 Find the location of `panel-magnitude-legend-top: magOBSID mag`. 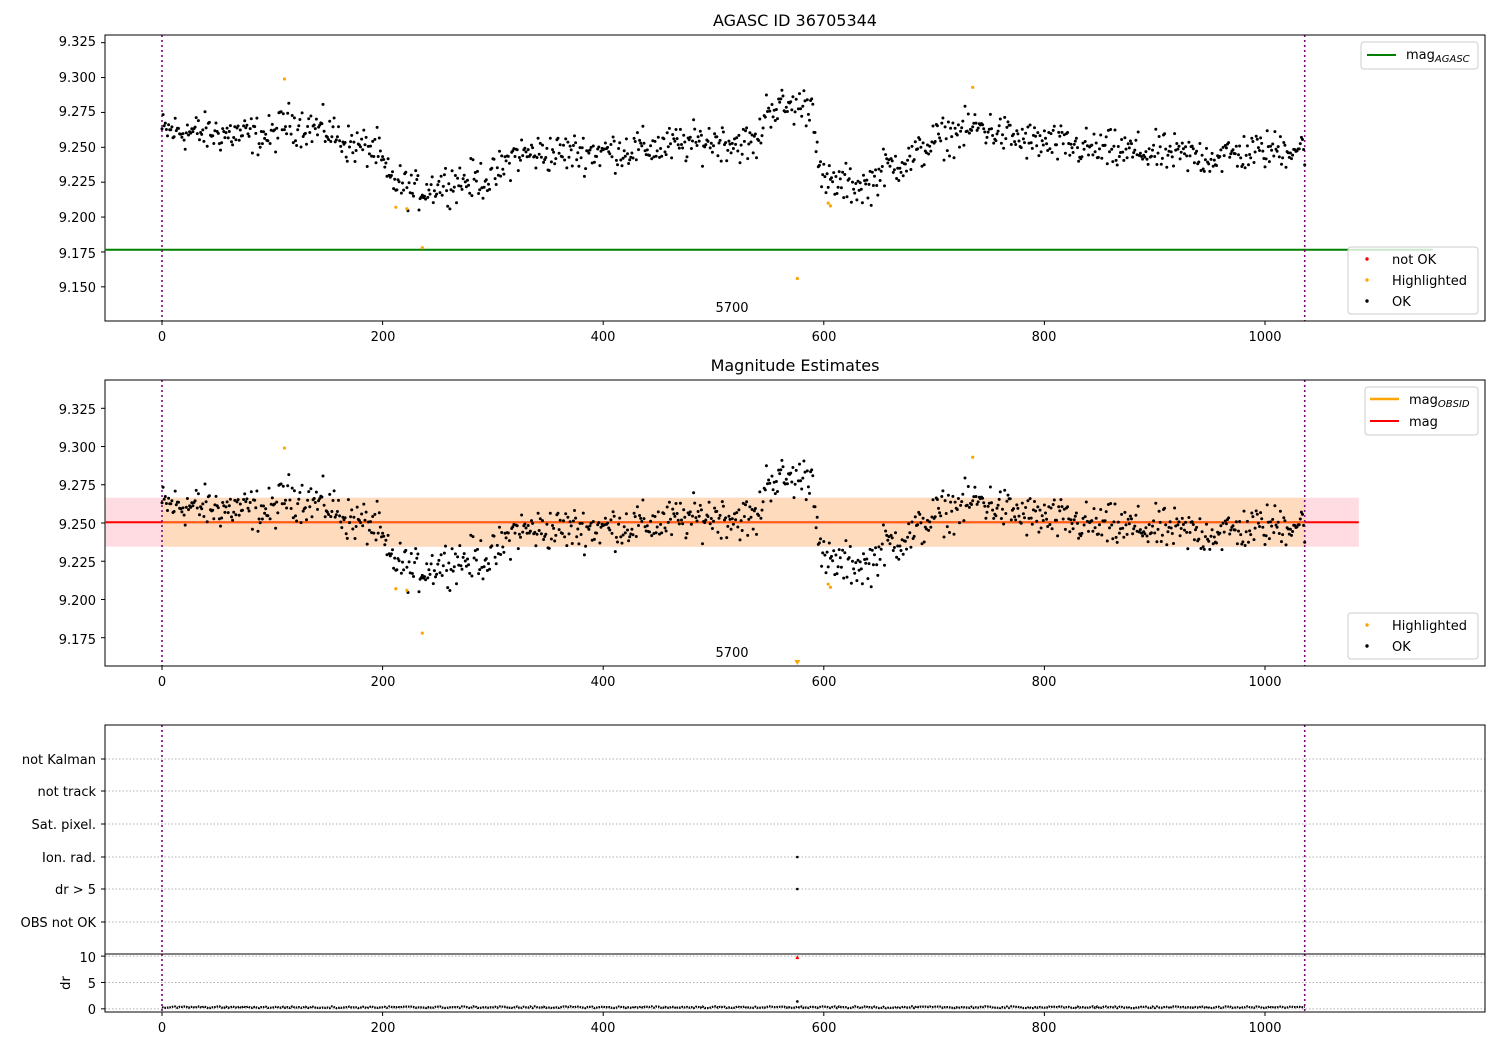

panel-magnitude-legend-top: magOBSID mag is located at coordinates (1421, 411).